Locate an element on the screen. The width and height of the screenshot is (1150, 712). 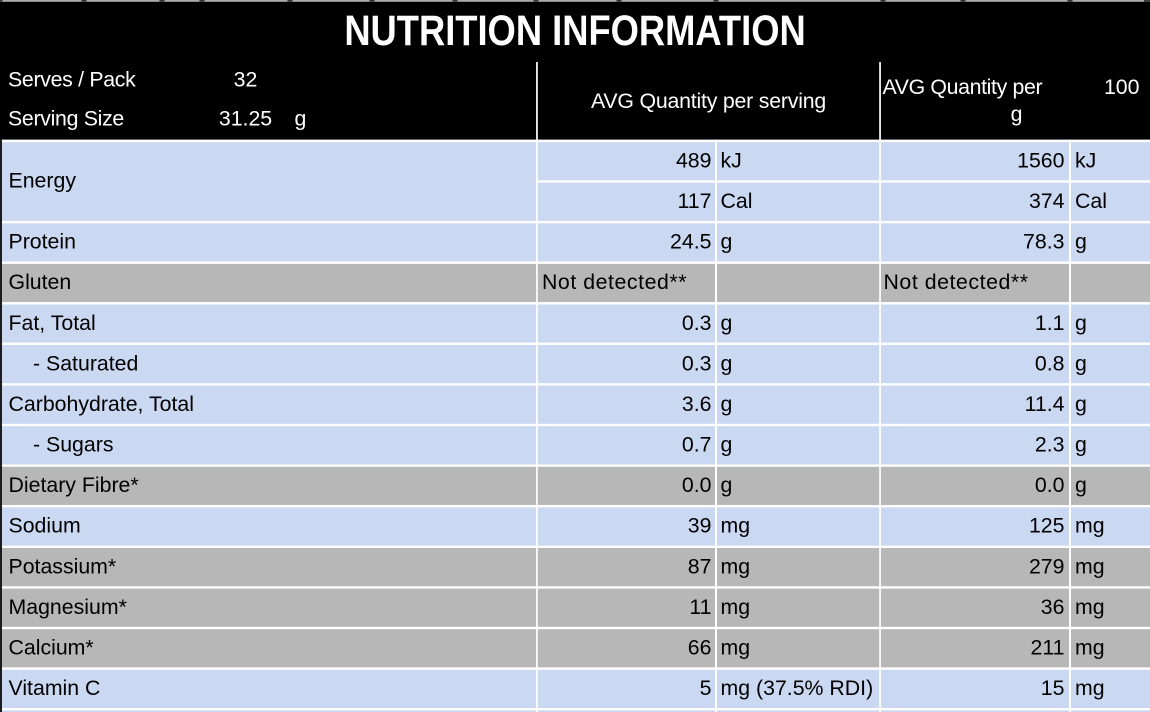
svg-text: 100 is located at coordinates (1122, 87).